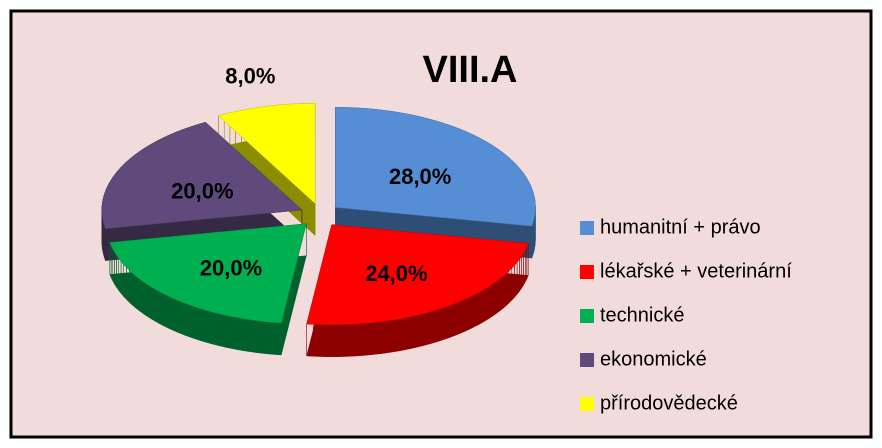 The width and height of the screenshot is (882, 448). What do you see at coordinates (669, 403) in the screenshot?
I see `legend-label: přírodovědecké` at bounding box center [669, 403].